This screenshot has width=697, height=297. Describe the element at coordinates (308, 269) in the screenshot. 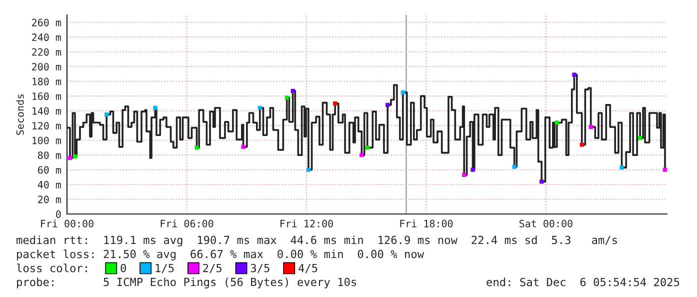

I see `legend-label: 4/5` at that location.